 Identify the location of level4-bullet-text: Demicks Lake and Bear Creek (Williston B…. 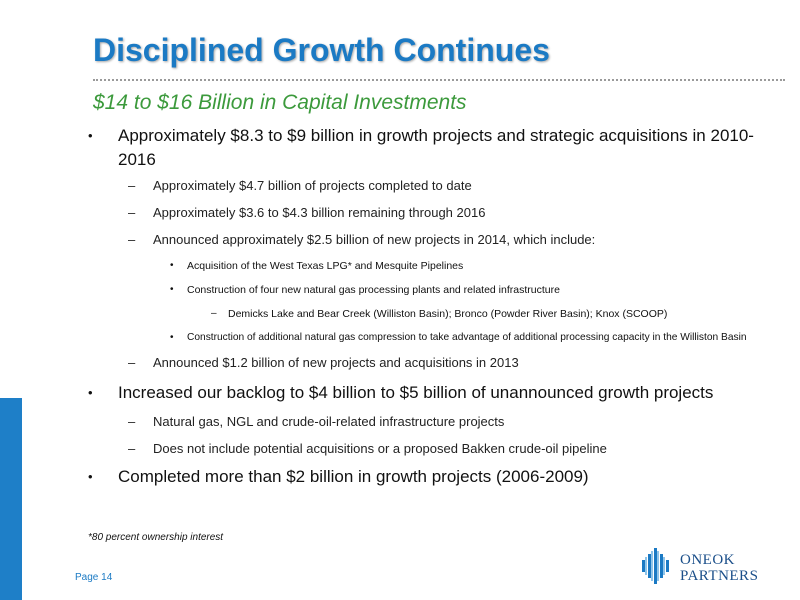
(448, 314).